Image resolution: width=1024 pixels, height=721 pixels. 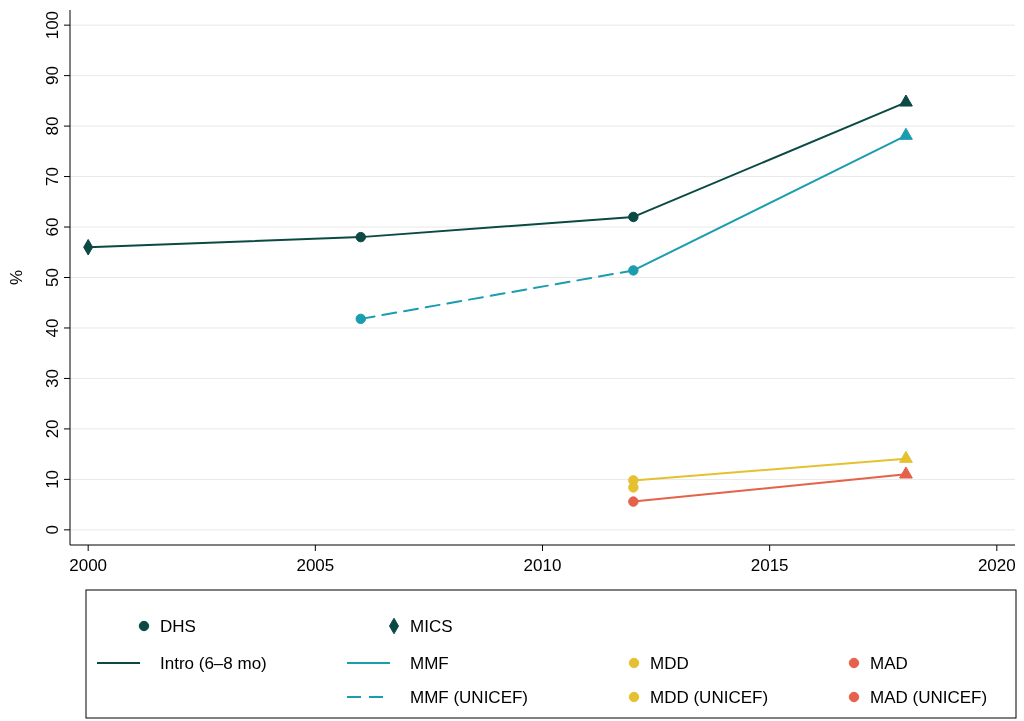 What do you see at coordinates (669, 663) in the screenshot?
I see `legend-label: MDD` at bounding box center [669, 663].